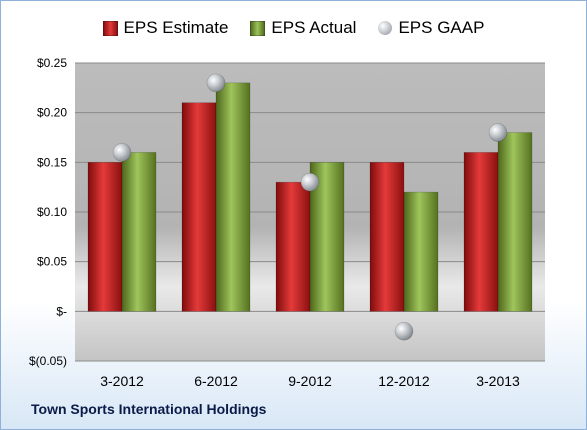  Describe the element at coordinates (110, 28) in the screenshot. I see `legend-swatch-estimate` at that location.